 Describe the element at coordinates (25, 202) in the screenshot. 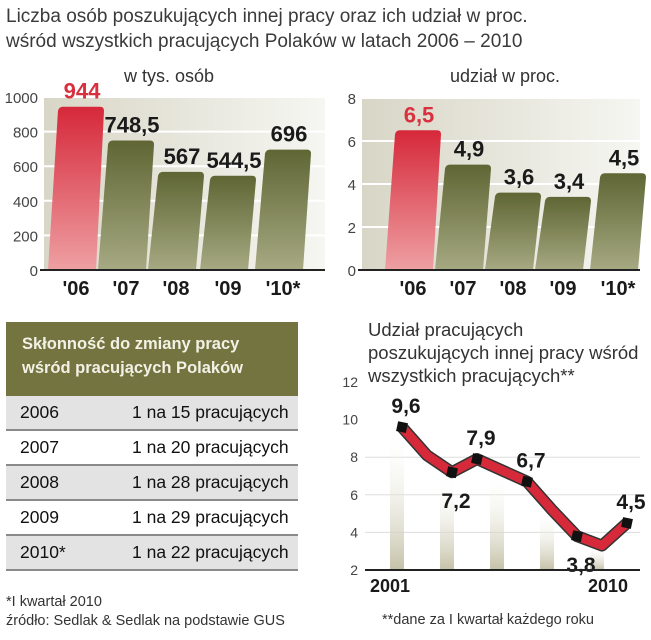

I see `people-ytick-label: 400` at that location.